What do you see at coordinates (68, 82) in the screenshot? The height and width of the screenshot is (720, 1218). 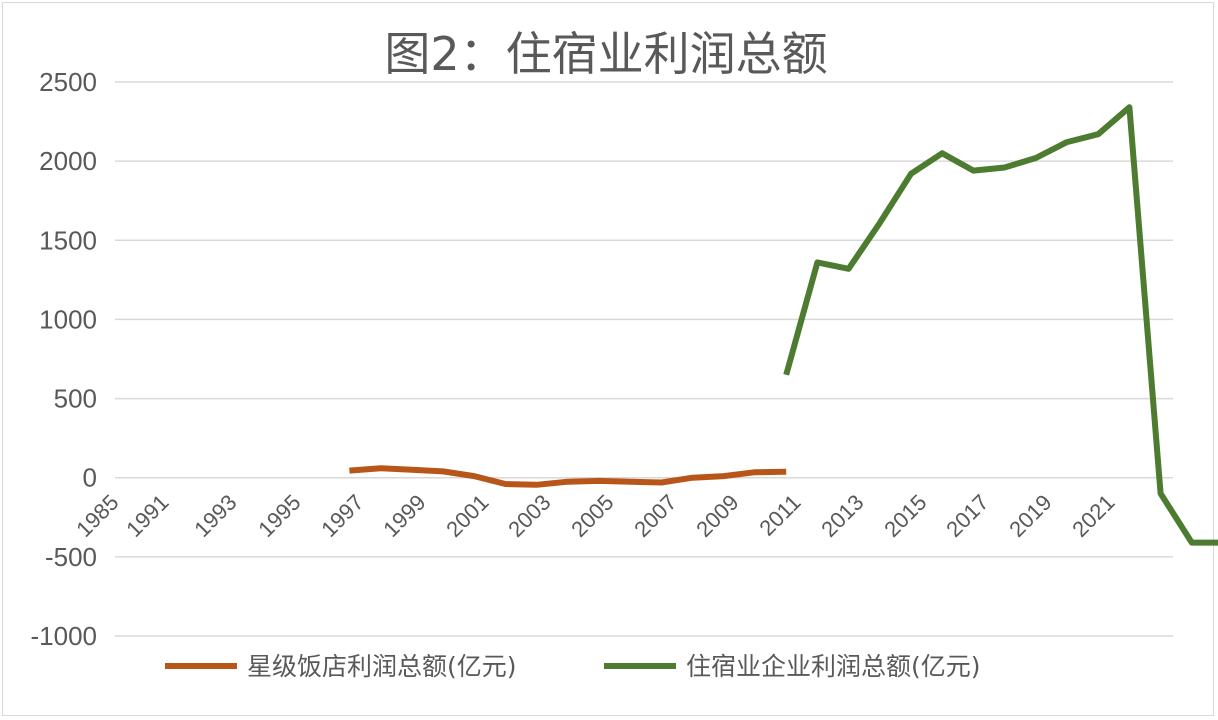 I see `y-tick-label: 2500` at bounding box center [68, 82].